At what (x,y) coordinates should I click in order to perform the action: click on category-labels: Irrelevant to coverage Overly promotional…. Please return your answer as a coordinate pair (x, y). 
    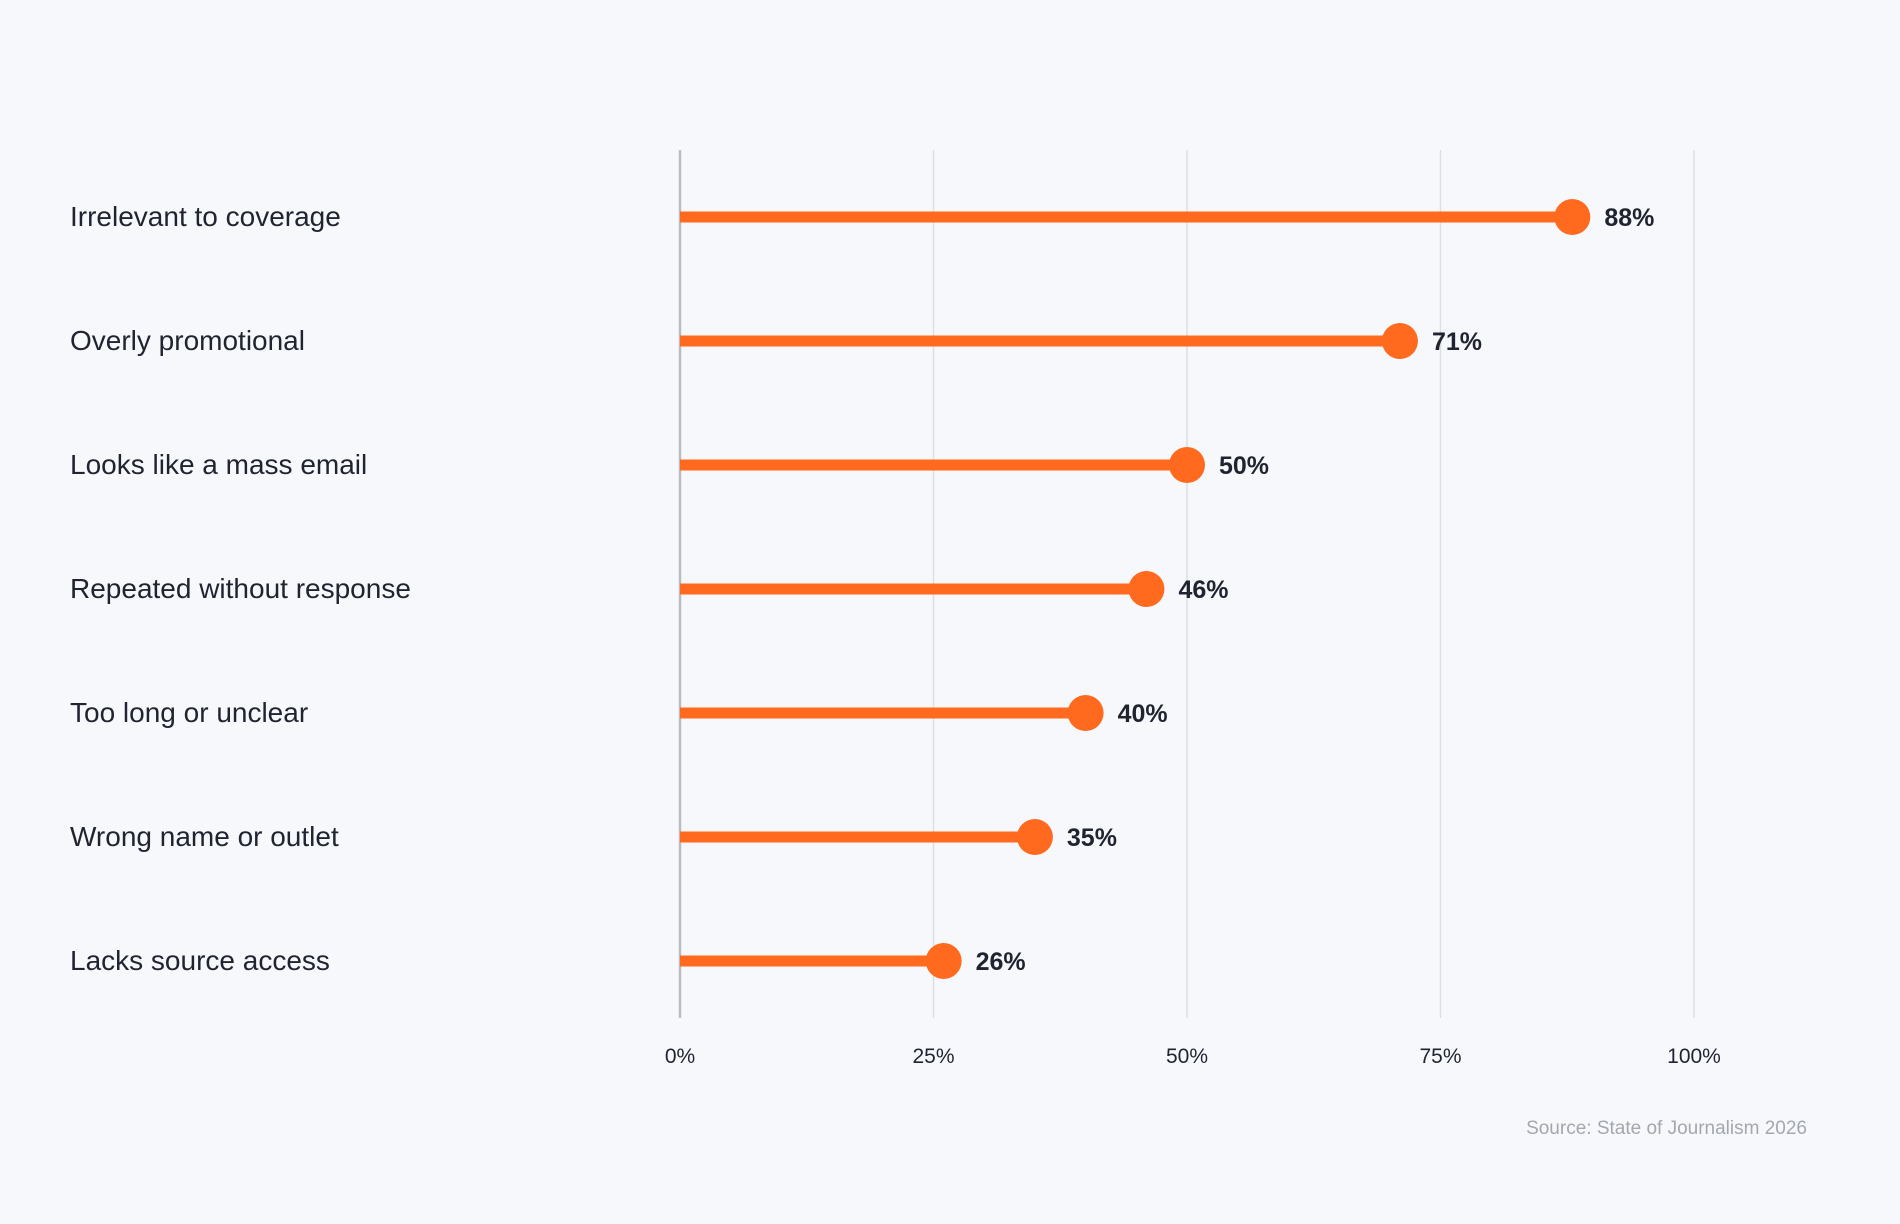
    Looking at the image, I should click on (240, 588).